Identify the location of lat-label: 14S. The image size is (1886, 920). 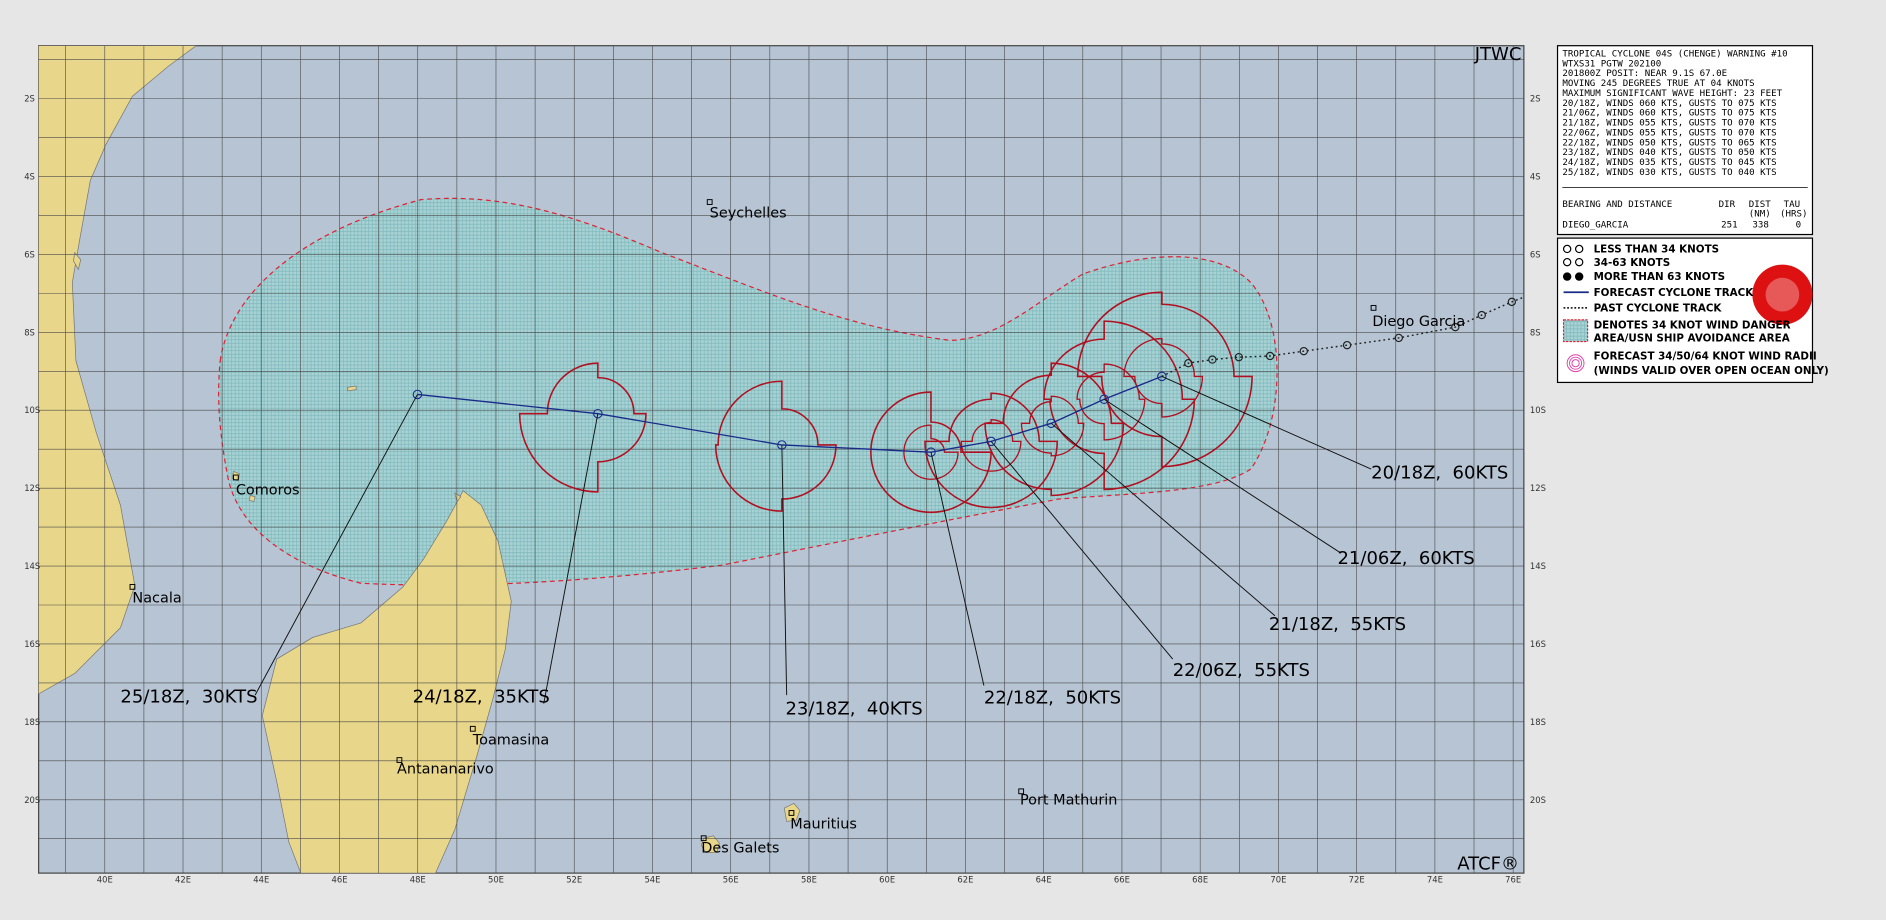
(32, 566).